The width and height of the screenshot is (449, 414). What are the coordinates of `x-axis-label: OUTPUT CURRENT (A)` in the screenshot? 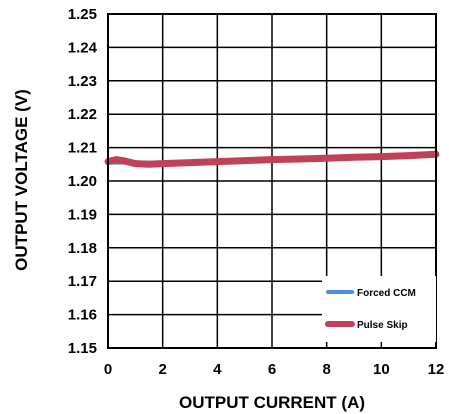 It's located at (272, 402).